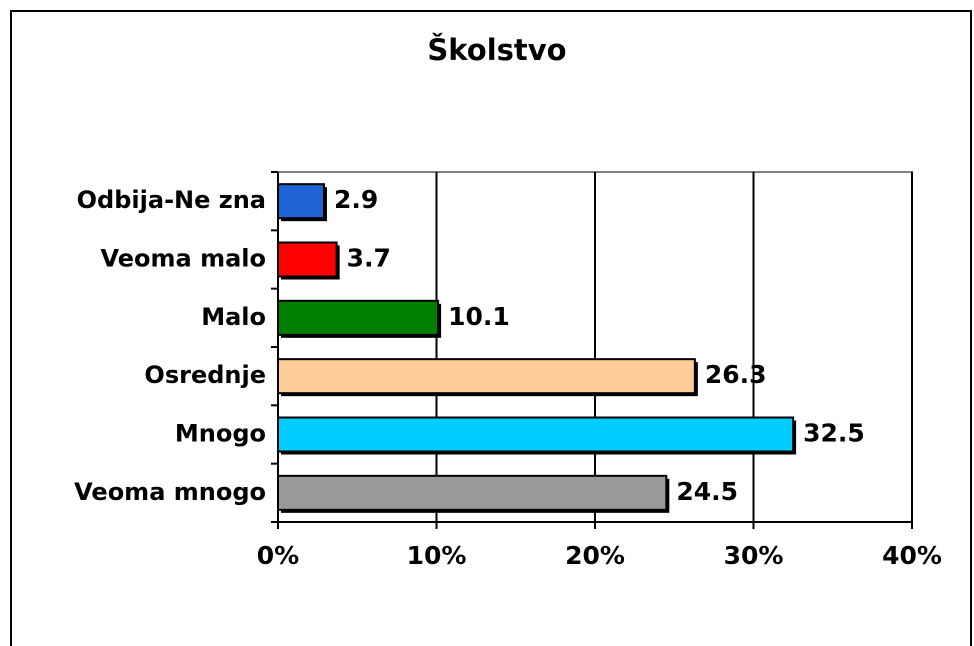 This screenshot has width=974, height=646. What do you see at coordinates (736, 374) in the screenshot?
I see `value-label: 26.3` at bounding box center [736, 374].